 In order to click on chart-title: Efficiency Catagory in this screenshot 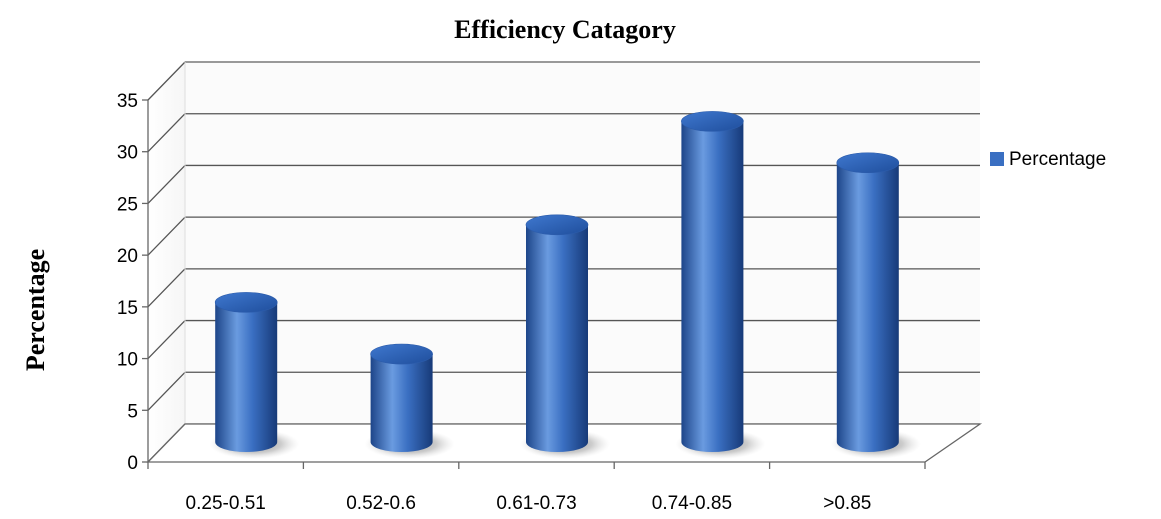, I will do `click(565, 29)`.